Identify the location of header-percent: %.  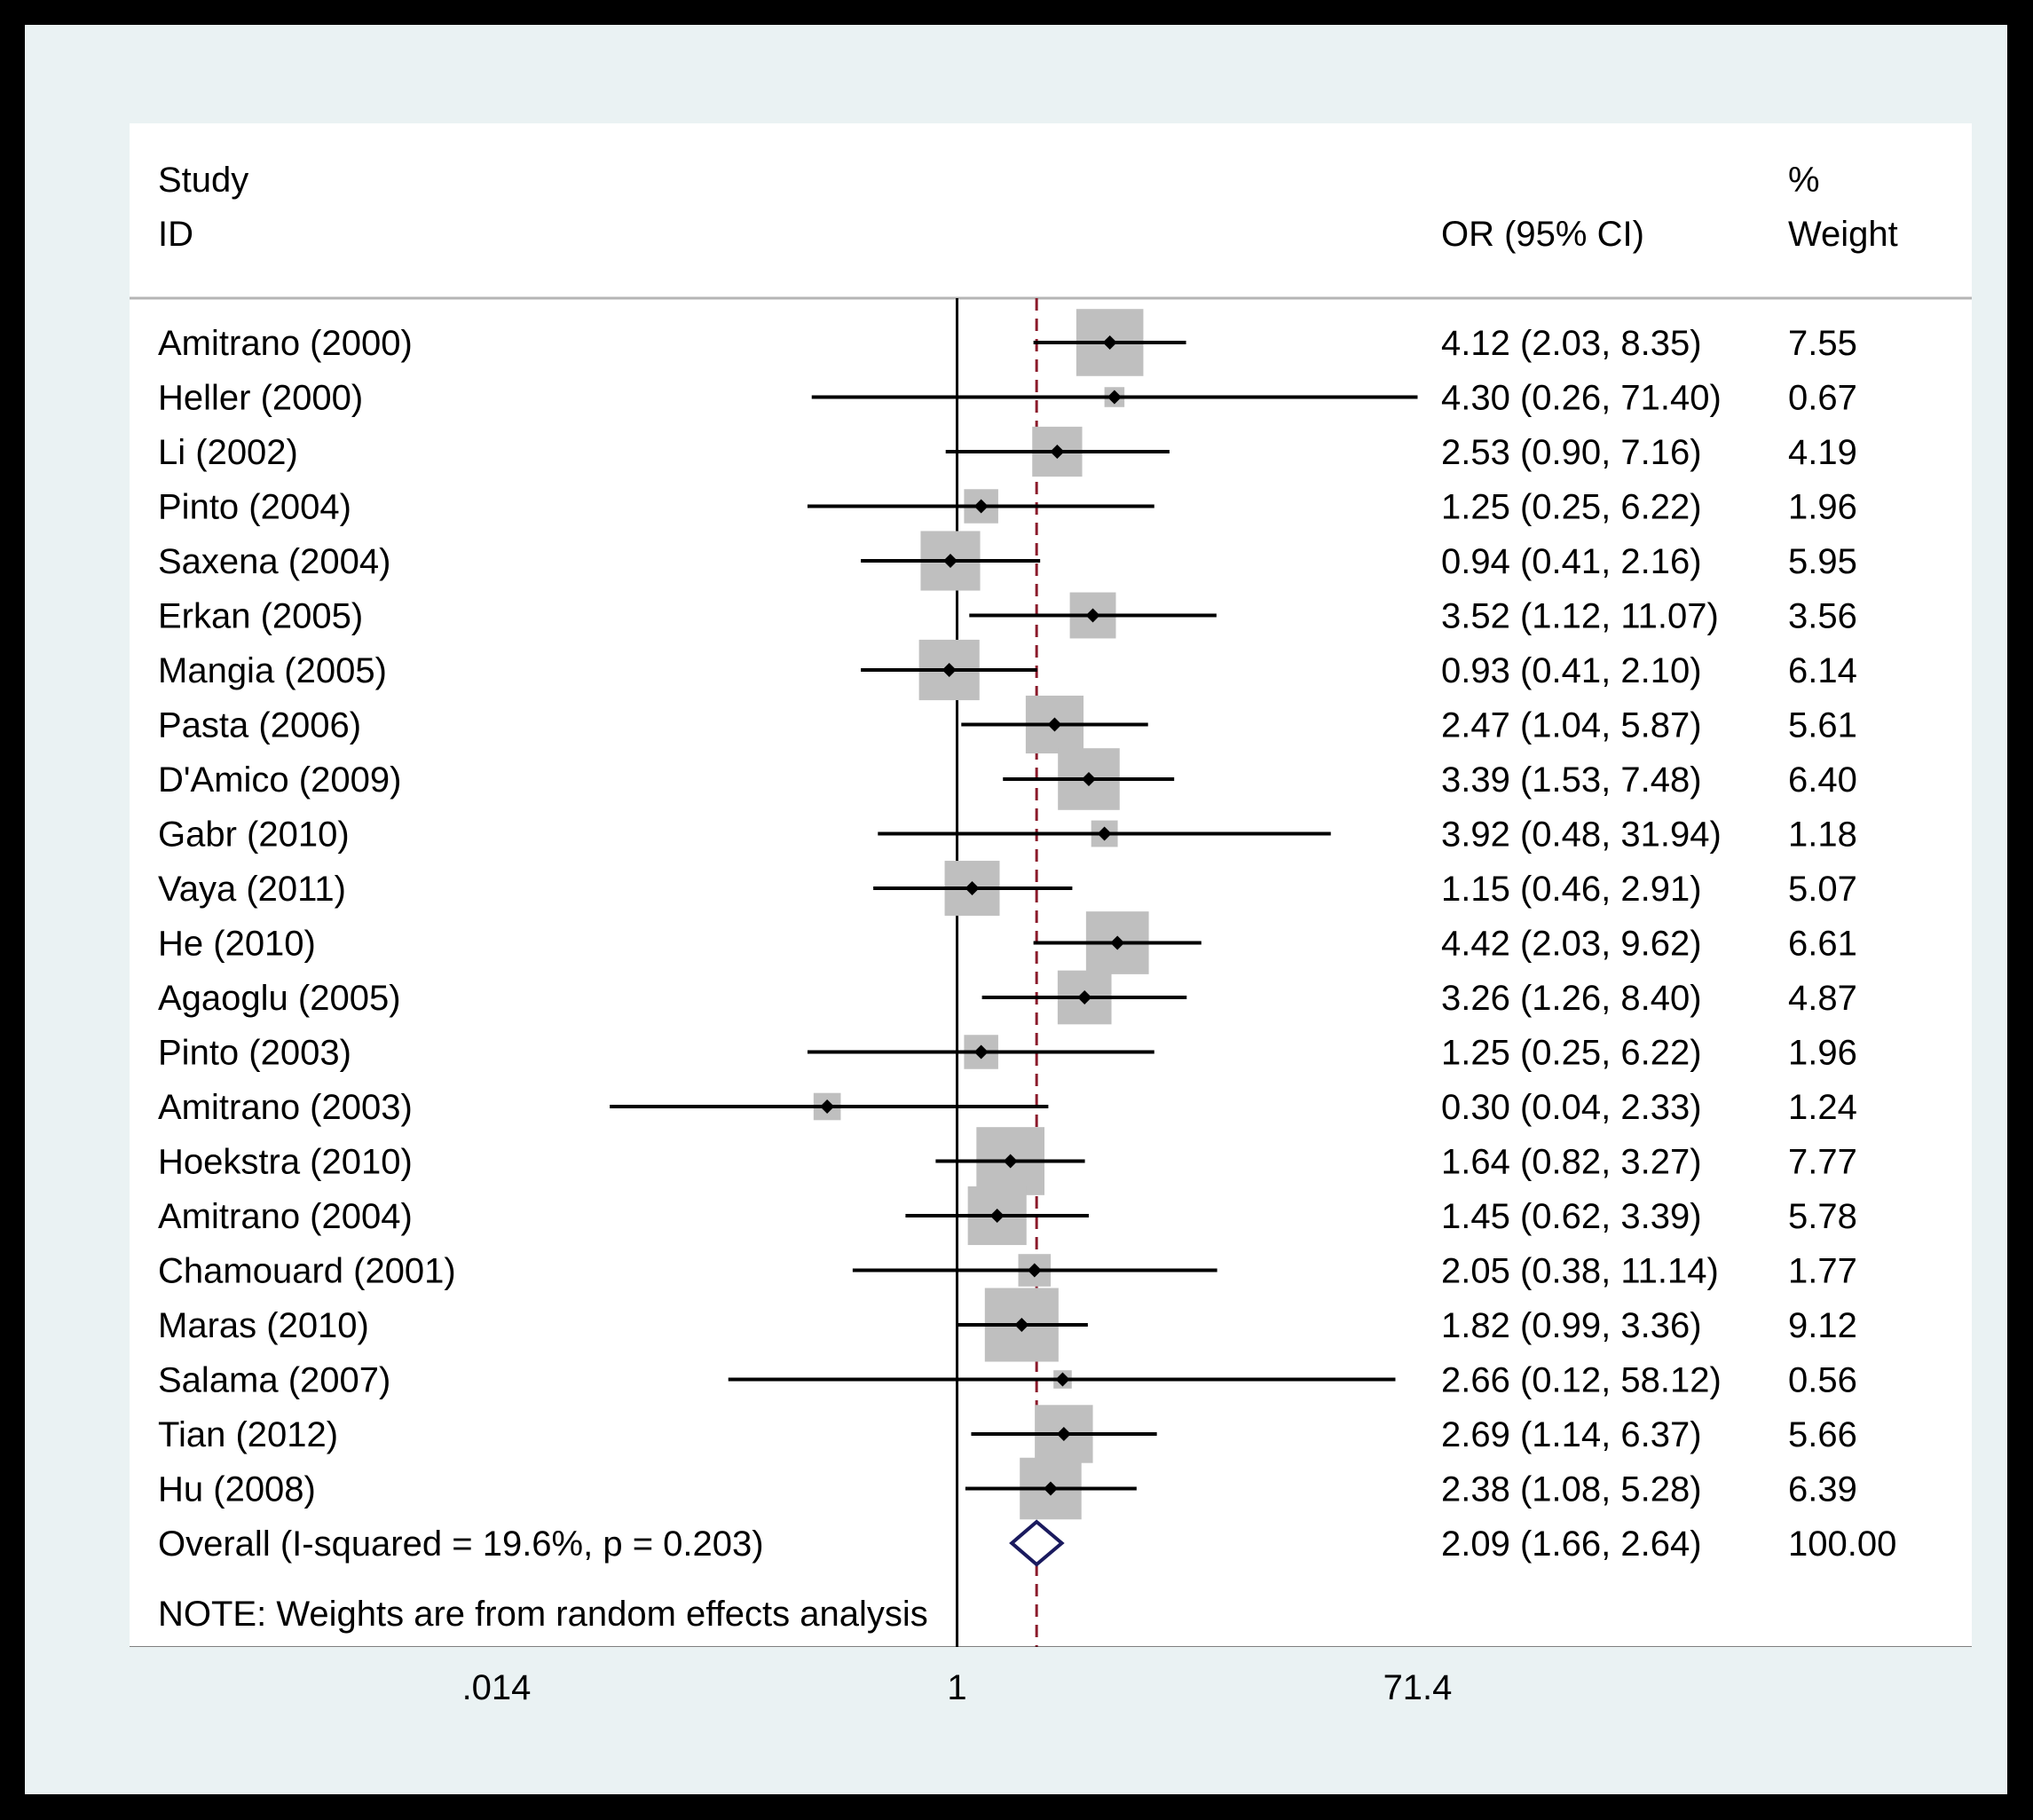
(1804, 180).